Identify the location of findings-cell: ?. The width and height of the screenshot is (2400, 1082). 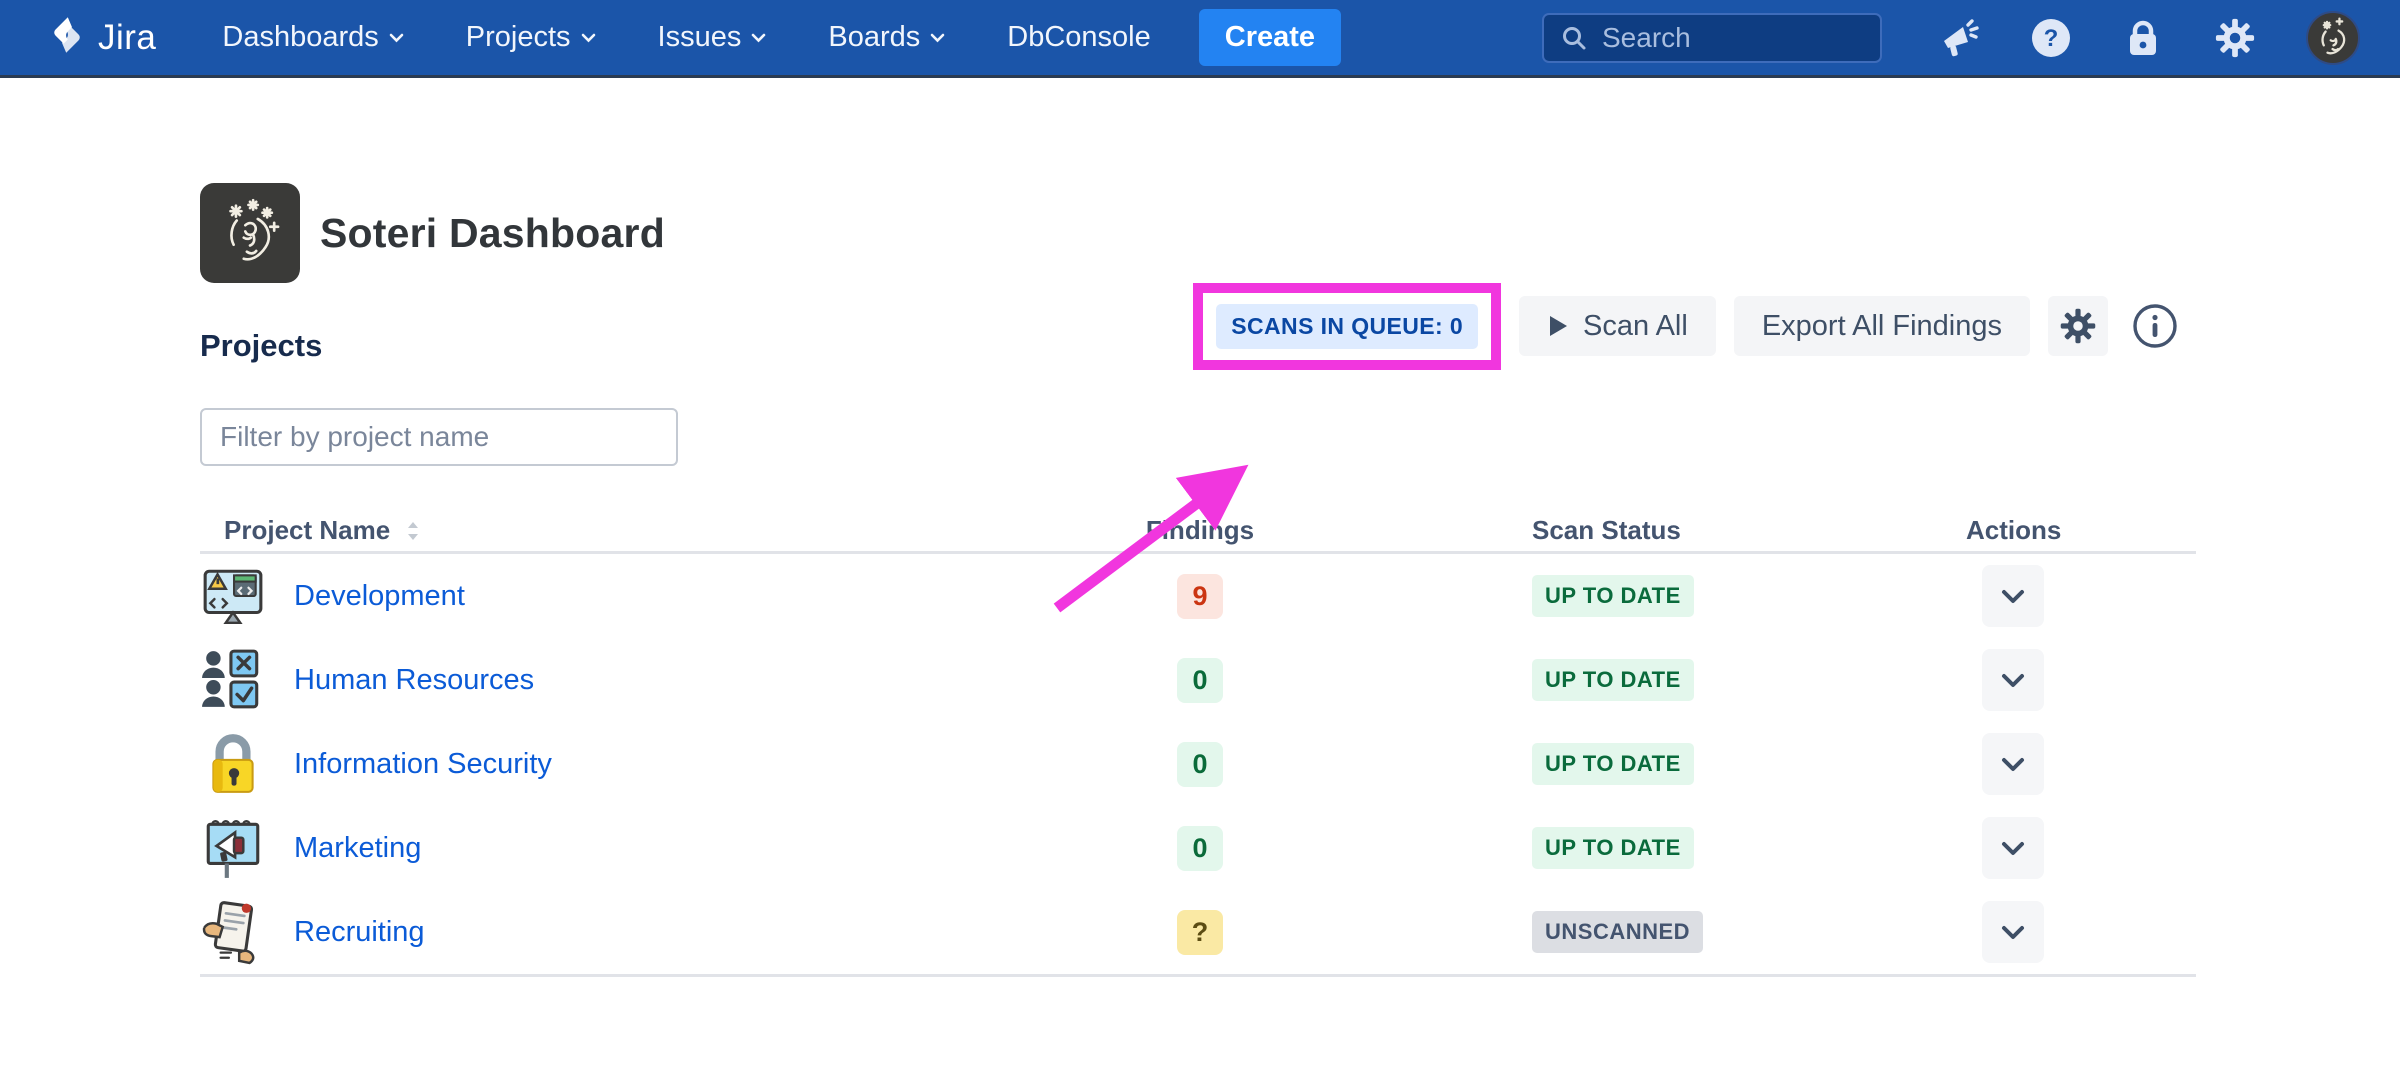
(1200, 932).